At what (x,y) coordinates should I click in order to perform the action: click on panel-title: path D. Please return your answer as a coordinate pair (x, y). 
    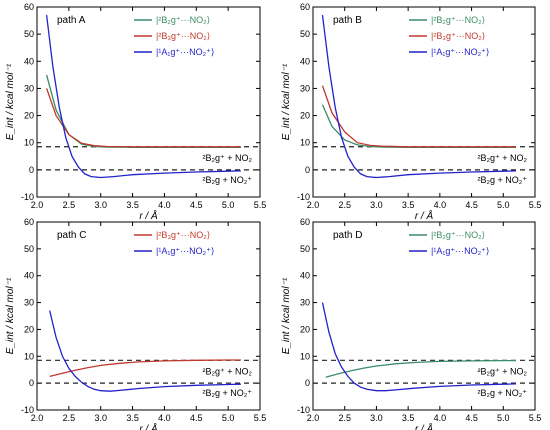
    Looking at the image, I should click on (347, 235).